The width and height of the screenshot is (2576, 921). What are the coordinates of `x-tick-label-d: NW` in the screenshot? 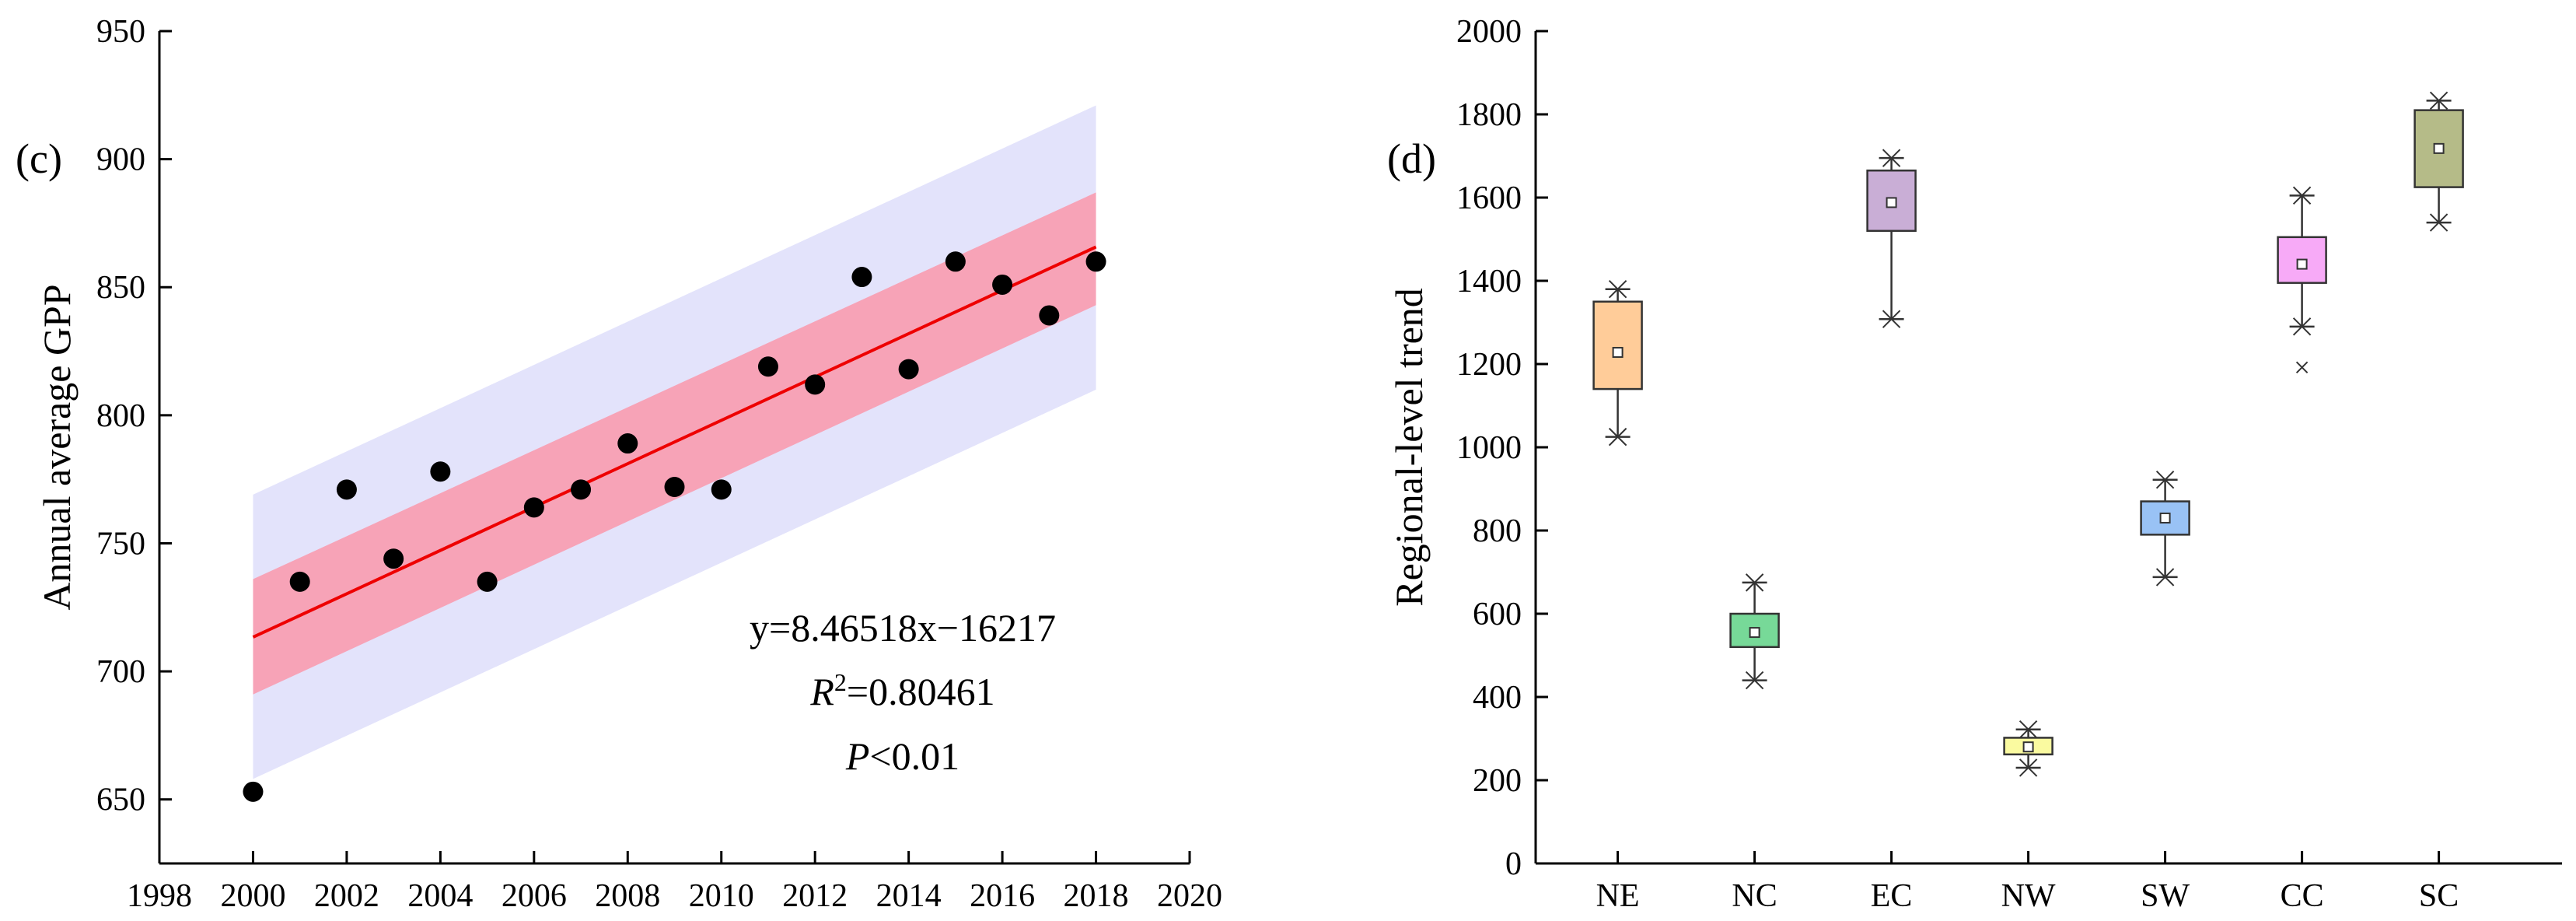 It's located at (2028, 896).